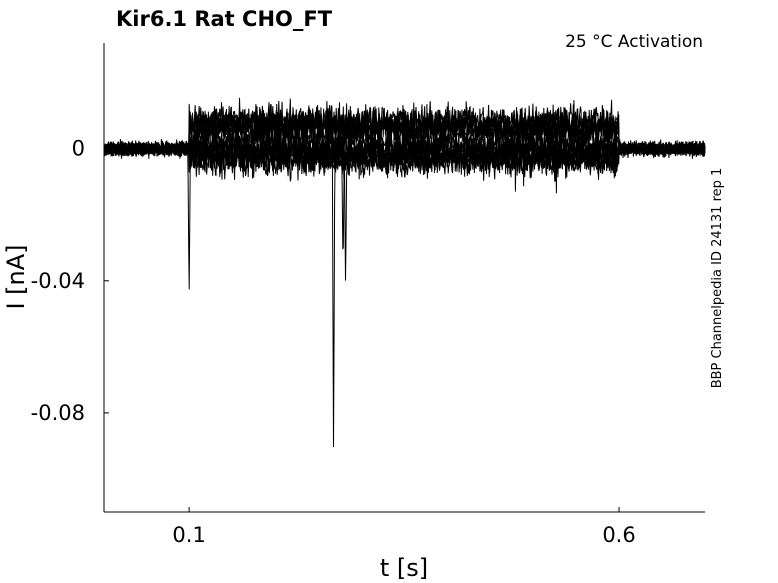  I want to click on condition-label: 25 °C Activation, so click(634, 42).